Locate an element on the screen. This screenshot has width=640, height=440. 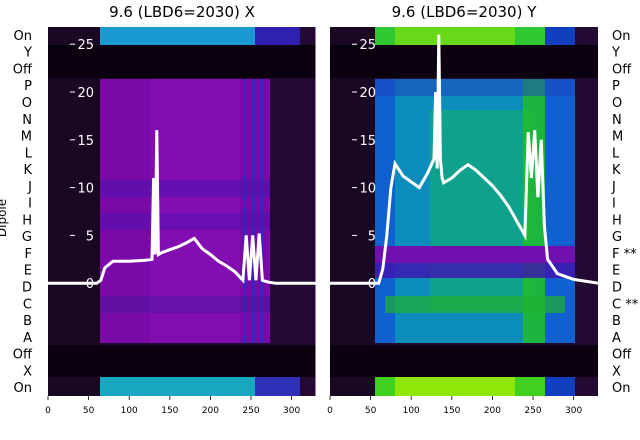
row-label: O is located at coordinates (617, 103).